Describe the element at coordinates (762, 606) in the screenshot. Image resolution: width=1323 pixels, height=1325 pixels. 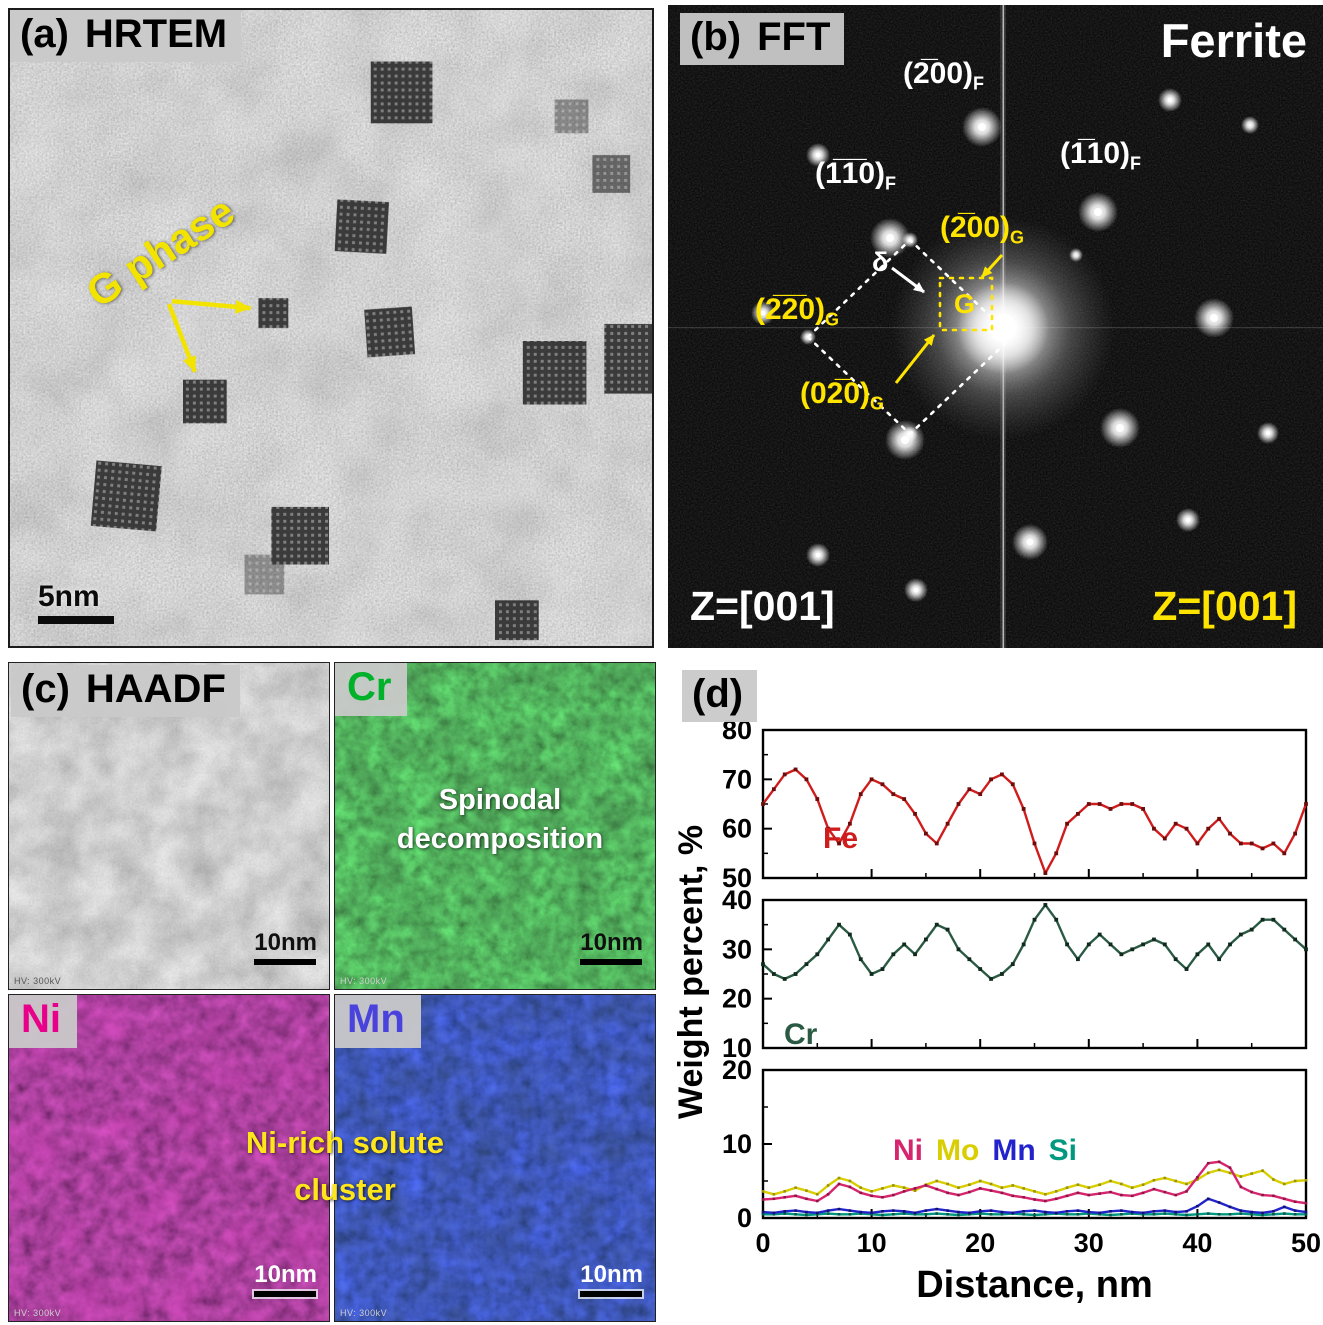
I see `zone-axis-white: Z=[001]` at that location.